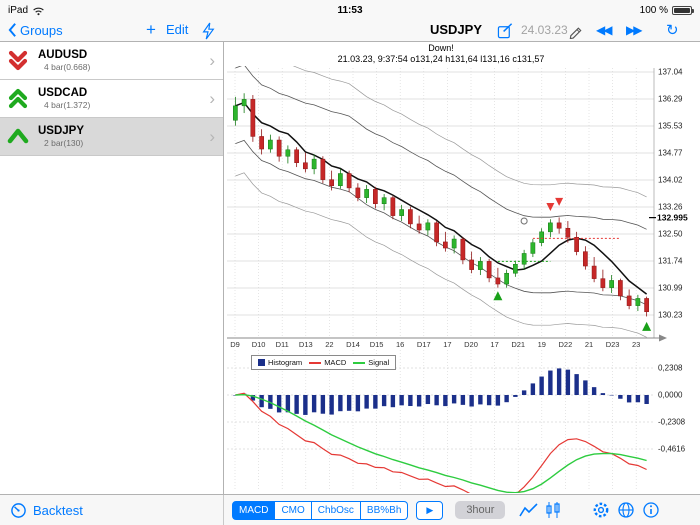  I want to click on wifi-icon, so click(38, 11).